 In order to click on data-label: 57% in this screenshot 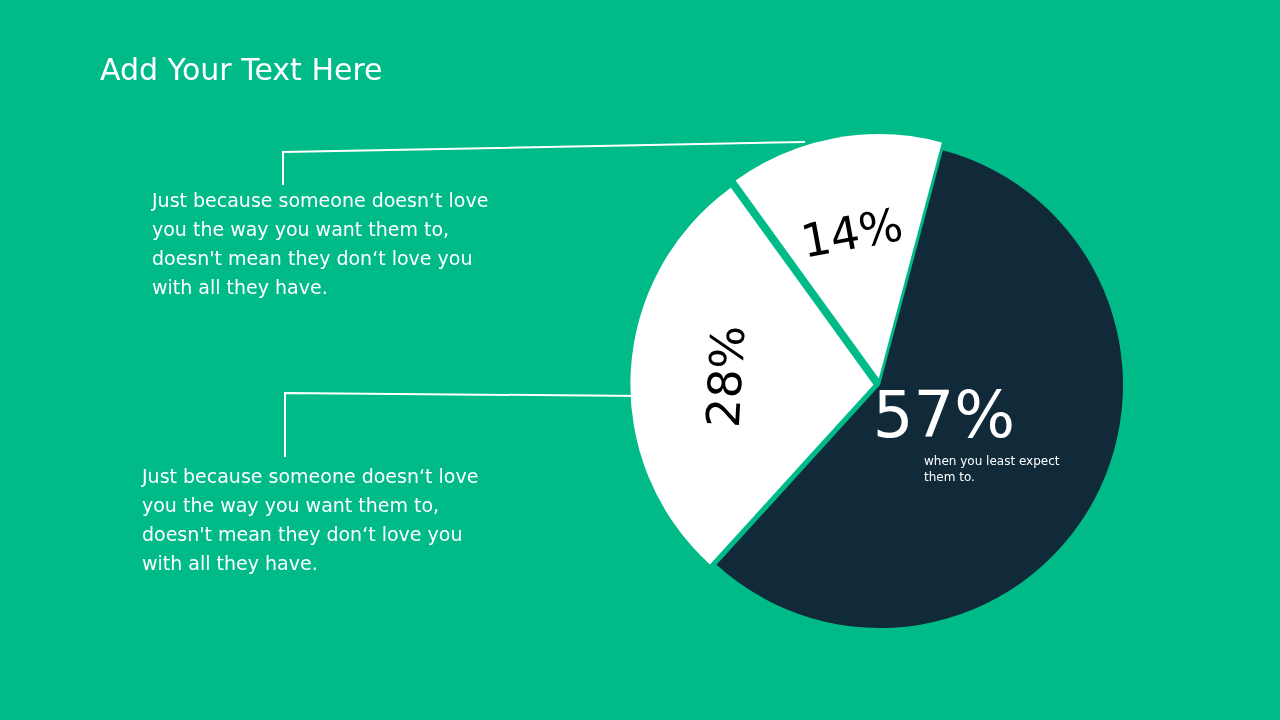, I will do `click(944, 414)`.